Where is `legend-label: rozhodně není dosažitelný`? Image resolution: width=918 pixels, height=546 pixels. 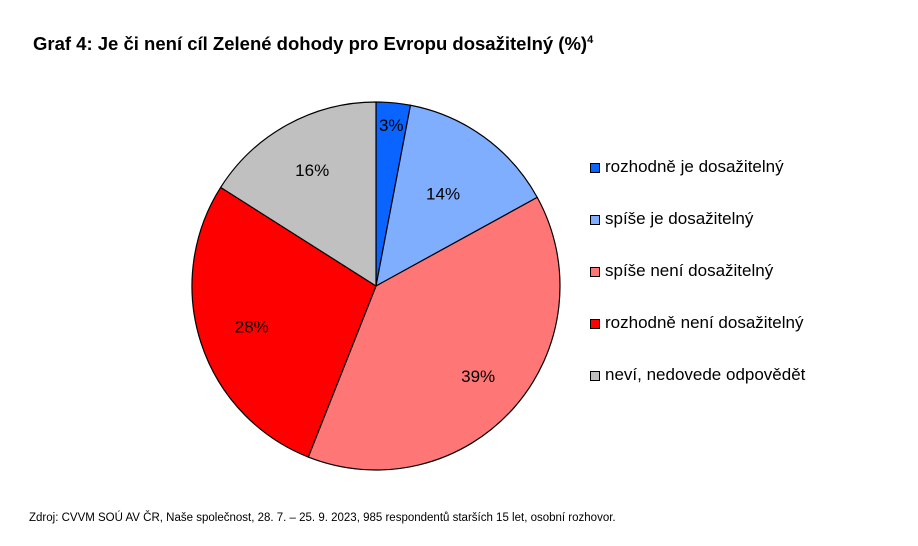 legend-label: rozhodně není dosažitelný is located at coordinates (704, 322).